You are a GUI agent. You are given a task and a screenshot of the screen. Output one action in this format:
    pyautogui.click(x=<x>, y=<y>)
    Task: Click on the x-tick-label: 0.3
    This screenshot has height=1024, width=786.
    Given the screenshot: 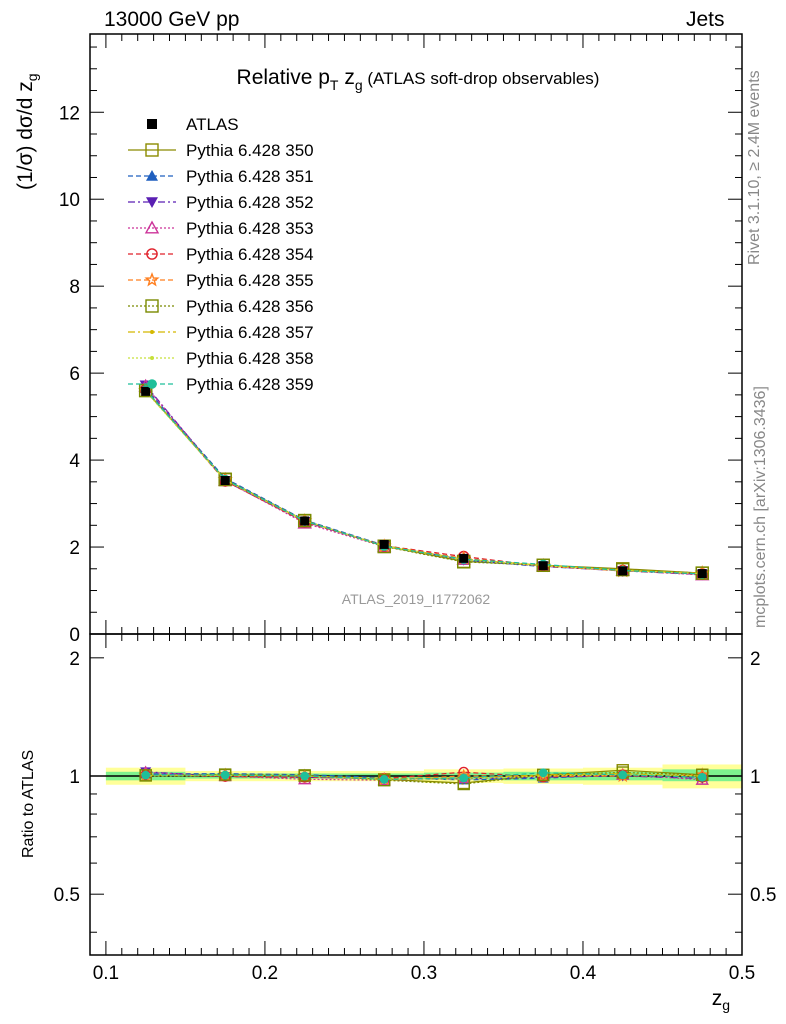 What is the action you would take?
    pyautogui.click(x=424, y=973)
    